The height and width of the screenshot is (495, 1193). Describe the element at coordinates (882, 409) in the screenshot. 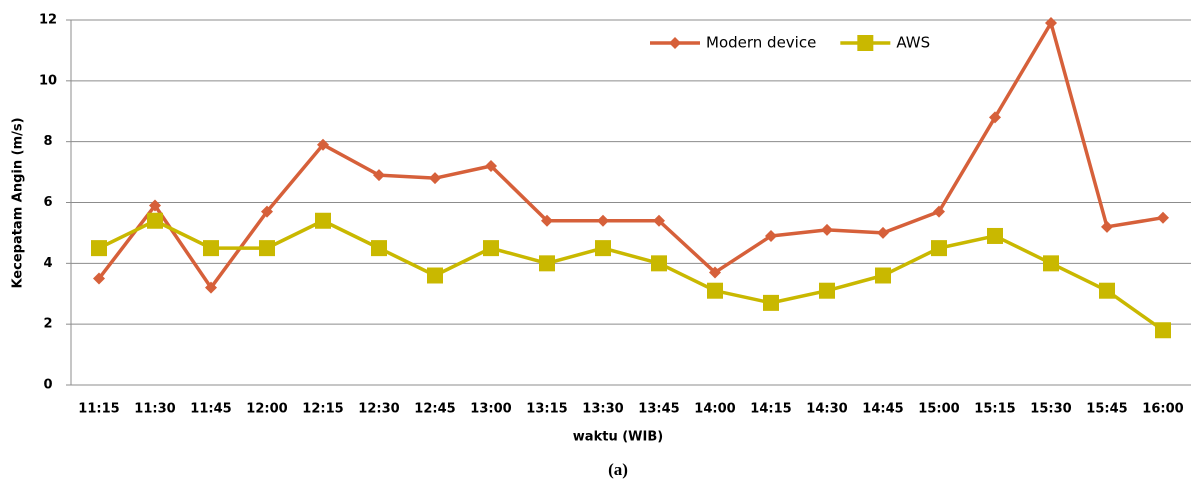

I see `x-tick-label: 14:45` at that location.